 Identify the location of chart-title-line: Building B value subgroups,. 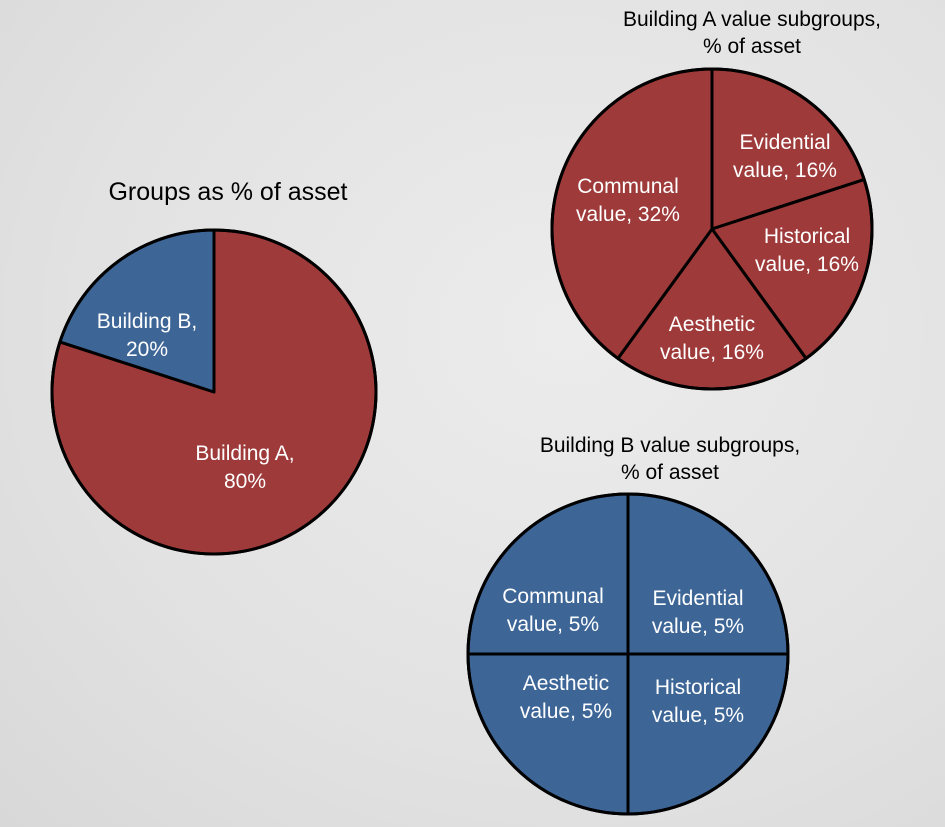
(670, 445).